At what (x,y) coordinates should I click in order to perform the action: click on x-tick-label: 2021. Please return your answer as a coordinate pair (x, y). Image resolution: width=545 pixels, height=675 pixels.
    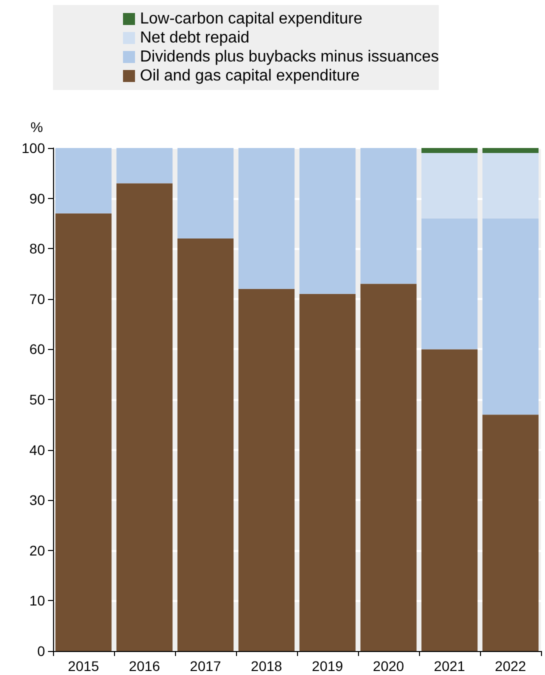
    Looking at the image, I should click on (450, 666).